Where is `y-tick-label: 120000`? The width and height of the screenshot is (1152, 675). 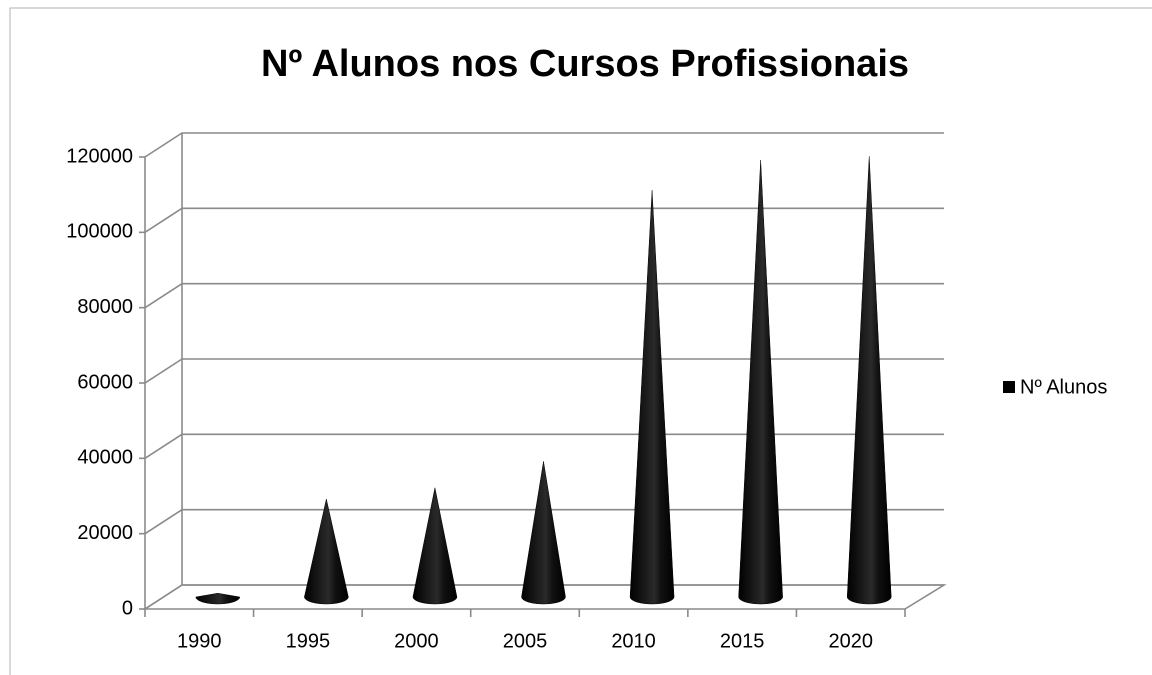
y-tick-label: 120000 is located at coordinates (99, 156).